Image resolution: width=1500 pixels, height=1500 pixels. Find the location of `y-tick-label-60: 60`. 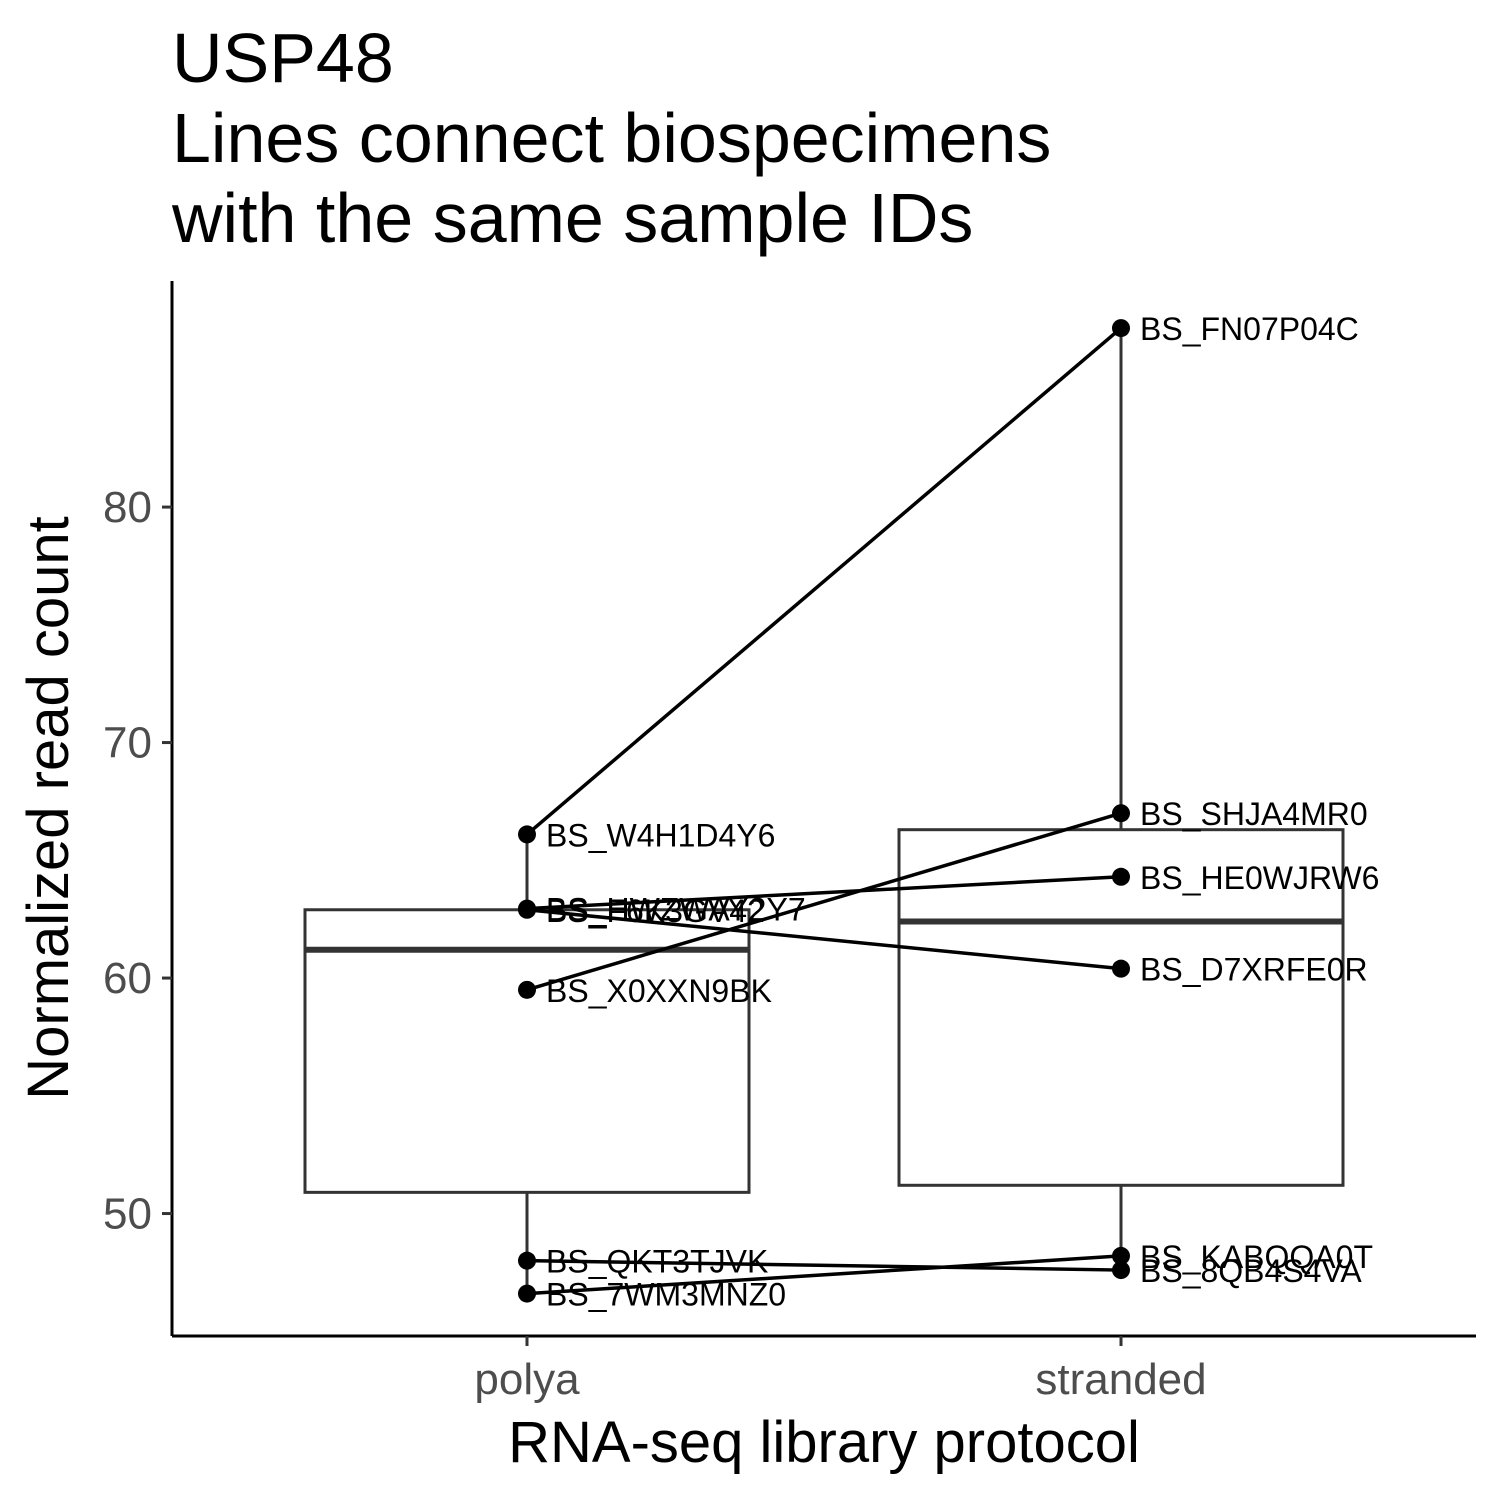

y-tick-label-60: 60 is located at coordinates (127, 978).